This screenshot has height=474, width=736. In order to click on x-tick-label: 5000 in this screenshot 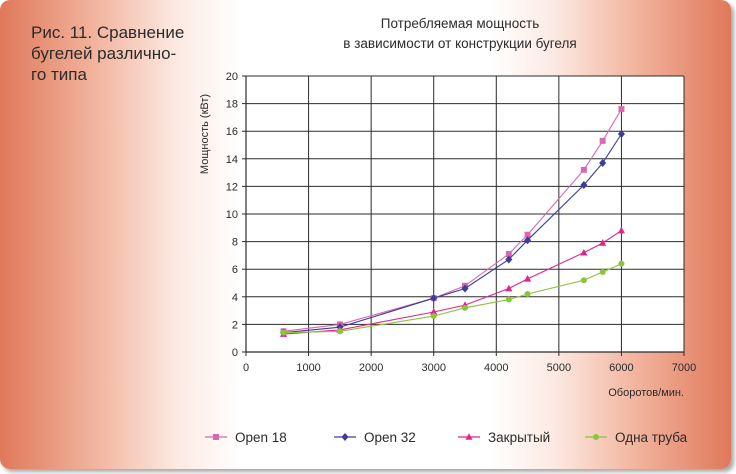, I will do `click(559, 368)`.